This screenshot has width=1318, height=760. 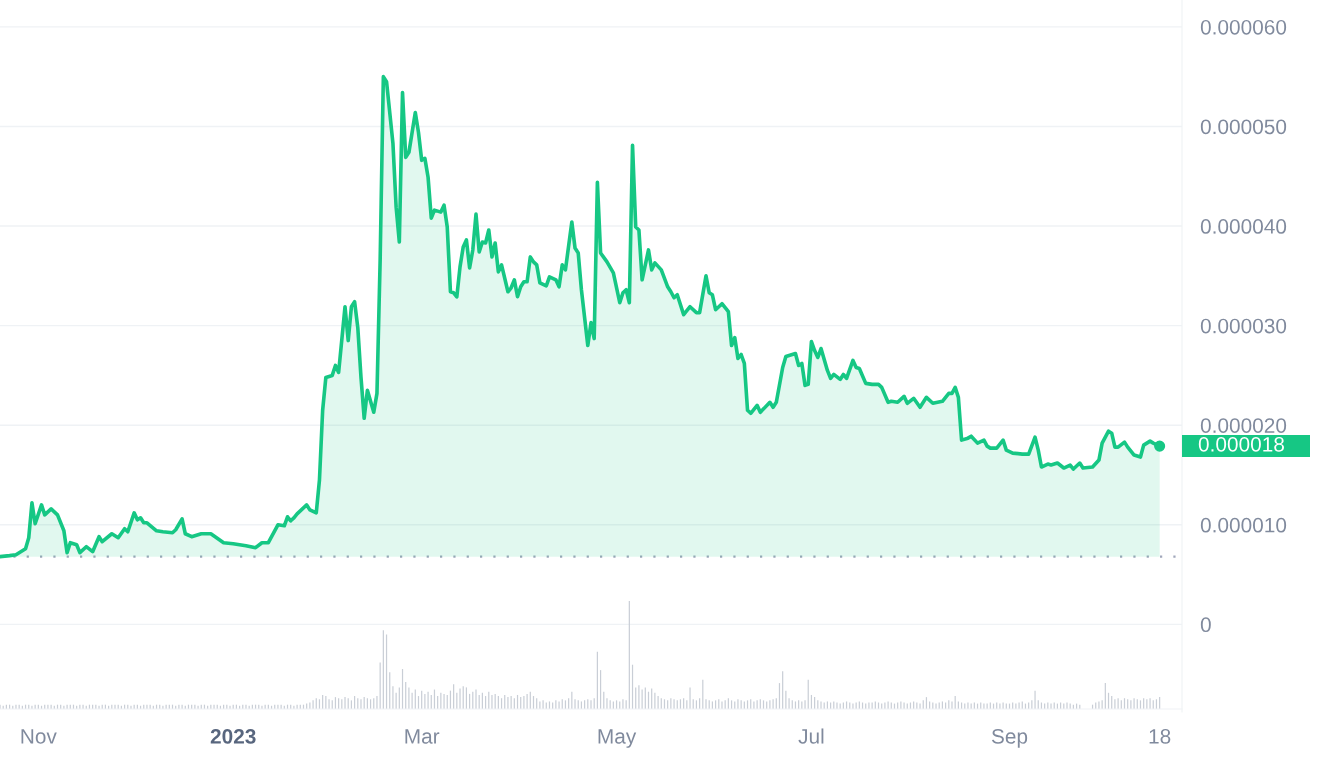 What do you see at coordinates (233, 736) in the screenshot?
I see `x-tick-label: 2023` at bounding box center [233, 736].